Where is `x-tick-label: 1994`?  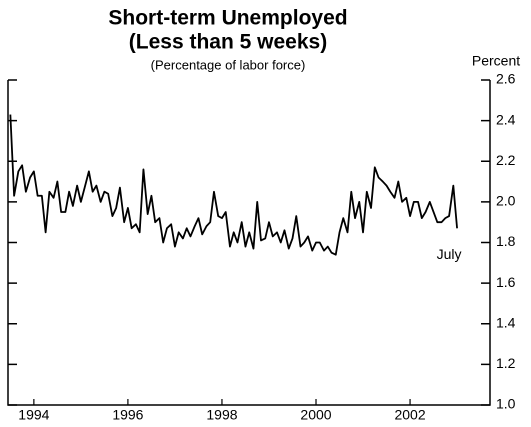
x-tick-label: 1994 is located at coordinates (33, 415).